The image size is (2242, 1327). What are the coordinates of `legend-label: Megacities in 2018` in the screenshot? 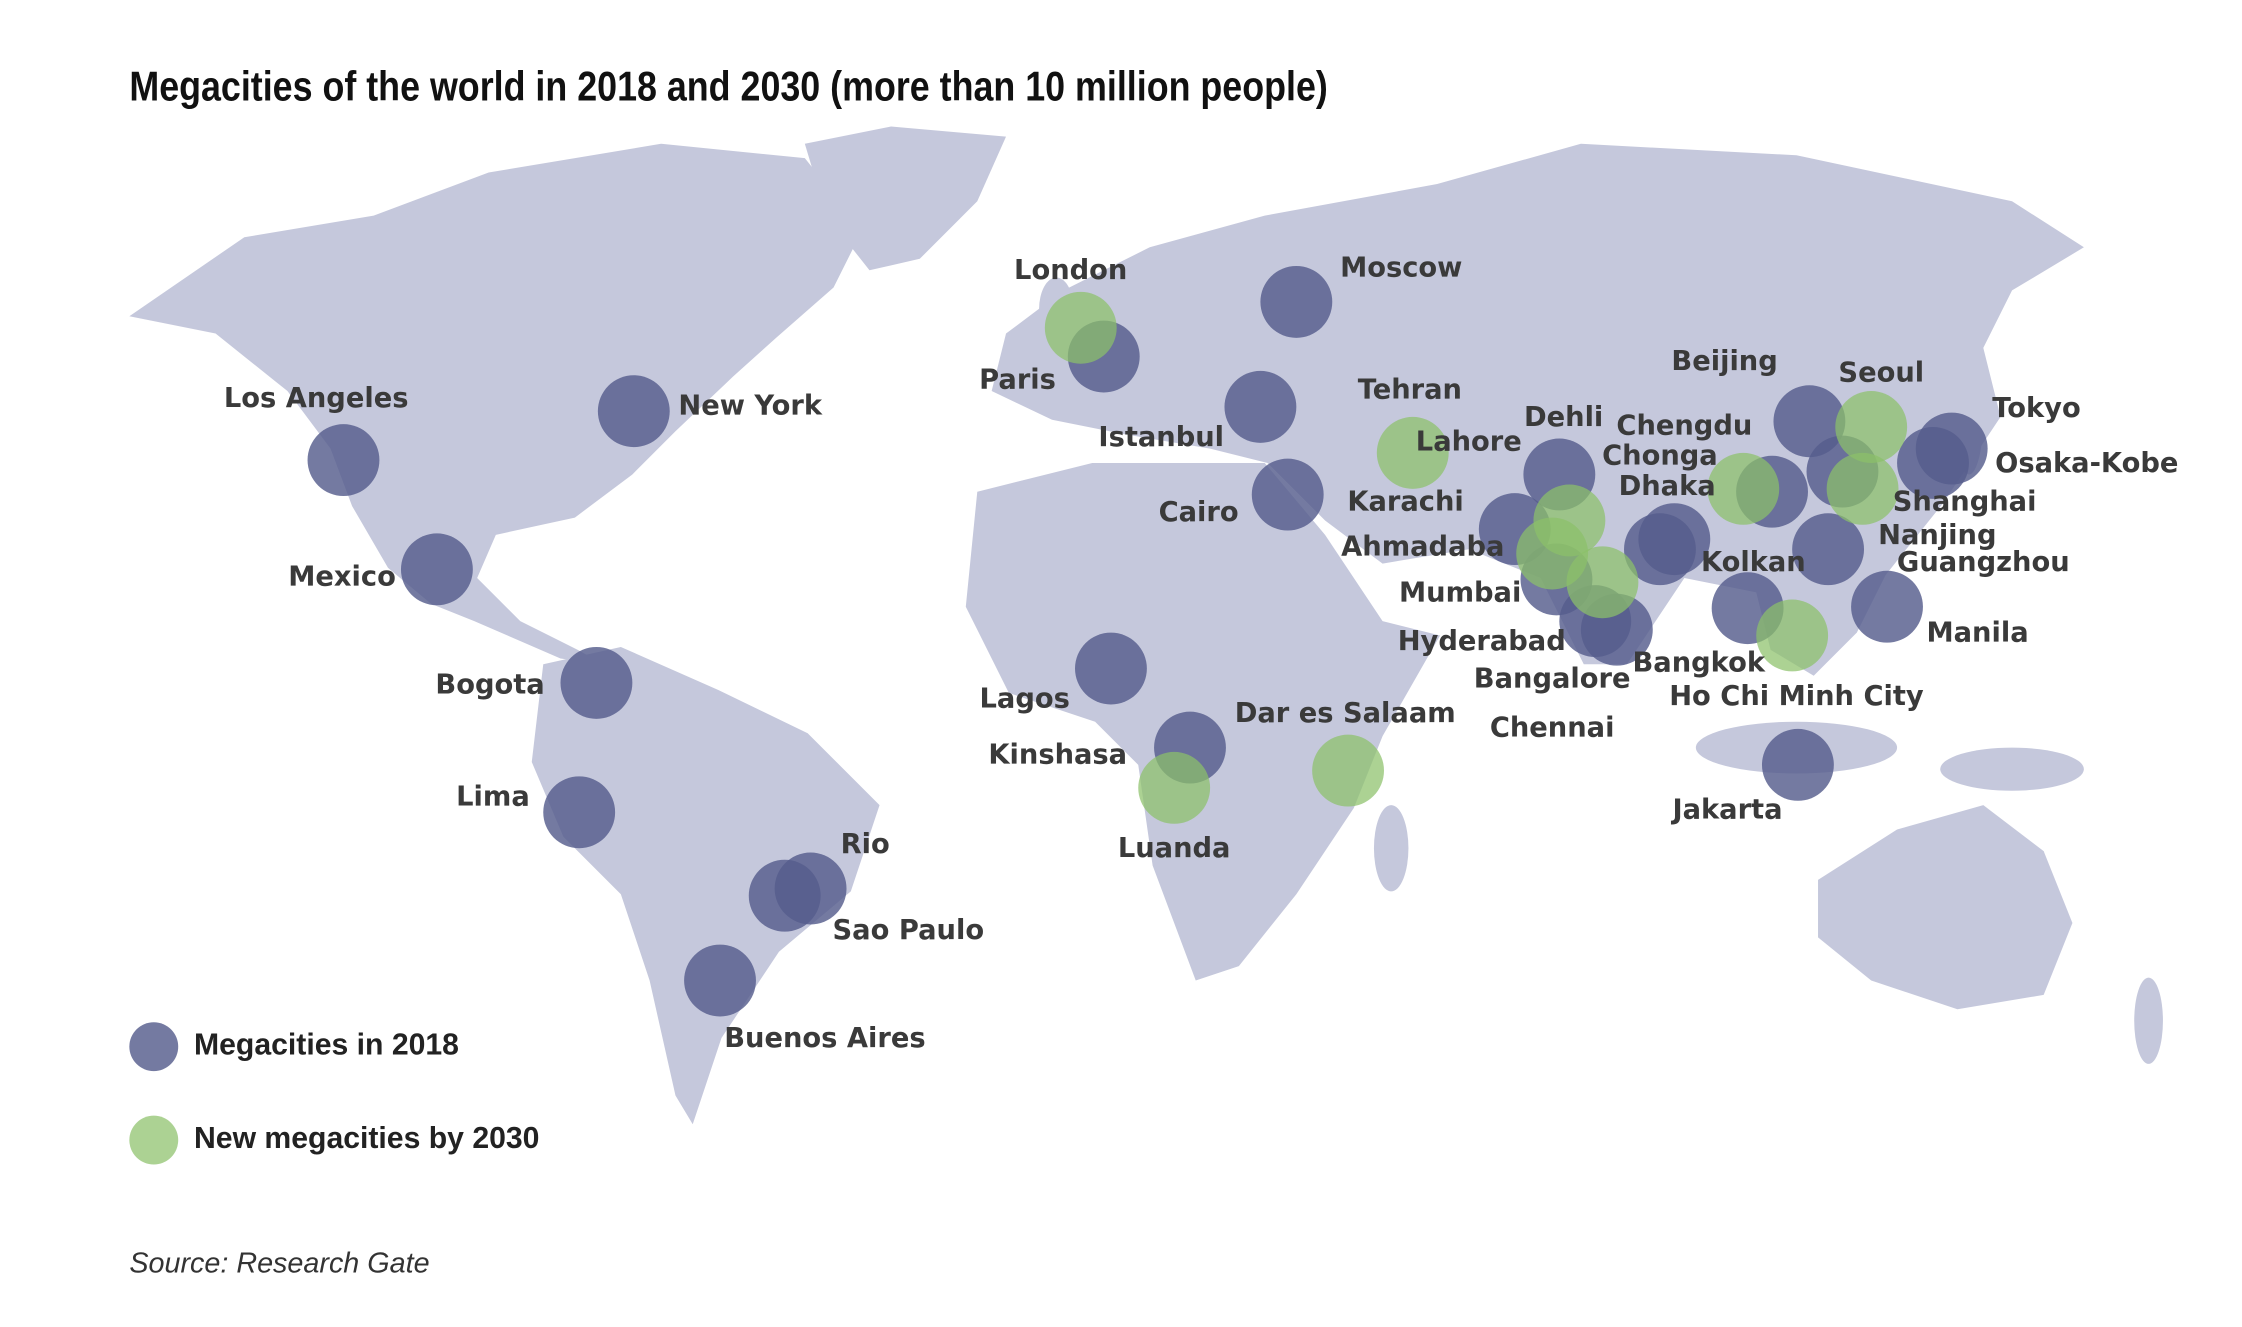 It's located at (326, 1045).